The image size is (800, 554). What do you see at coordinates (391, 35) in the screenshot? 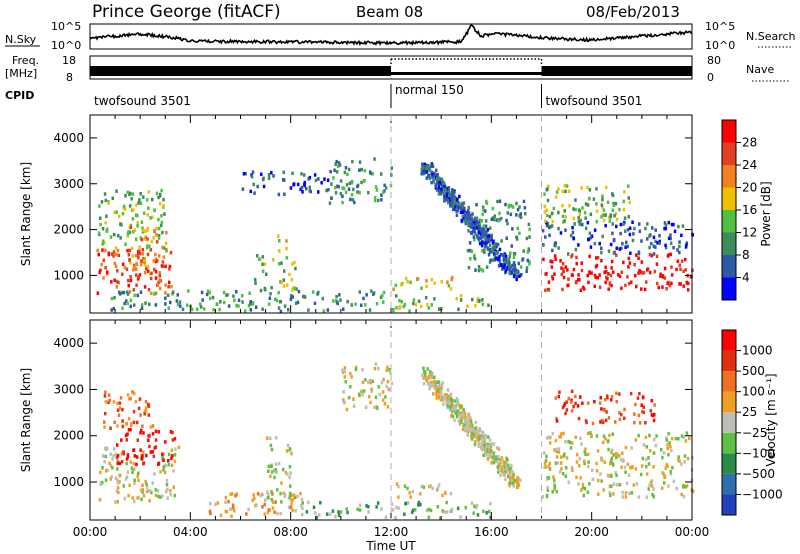
I see `noise-trace` at bounding box center [391, 35].